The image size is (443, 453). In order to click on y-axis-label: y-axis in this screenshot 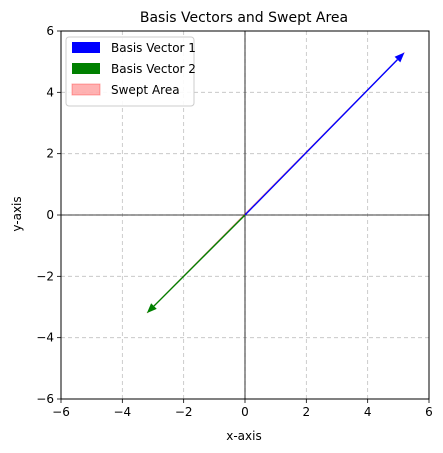, I will do `click(17, 213)`.